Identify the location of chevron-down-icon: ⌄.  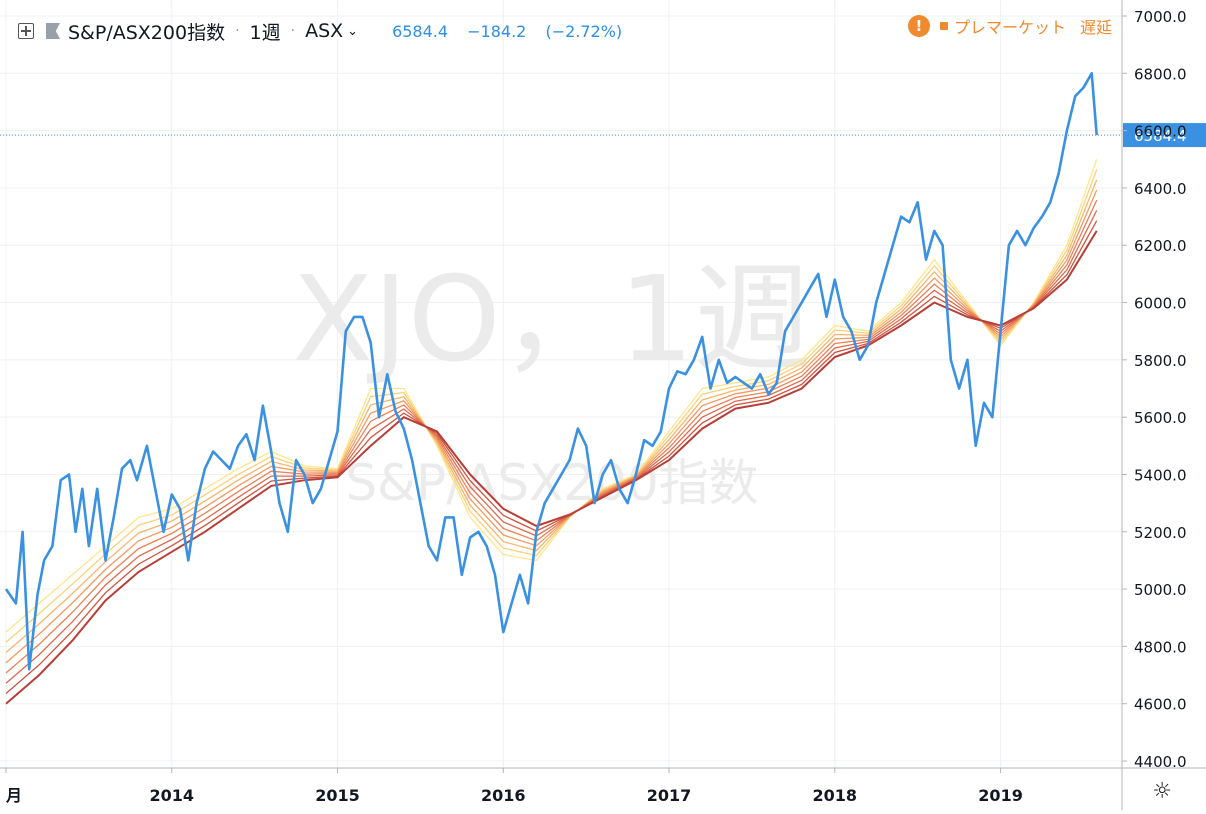
(353, 31).